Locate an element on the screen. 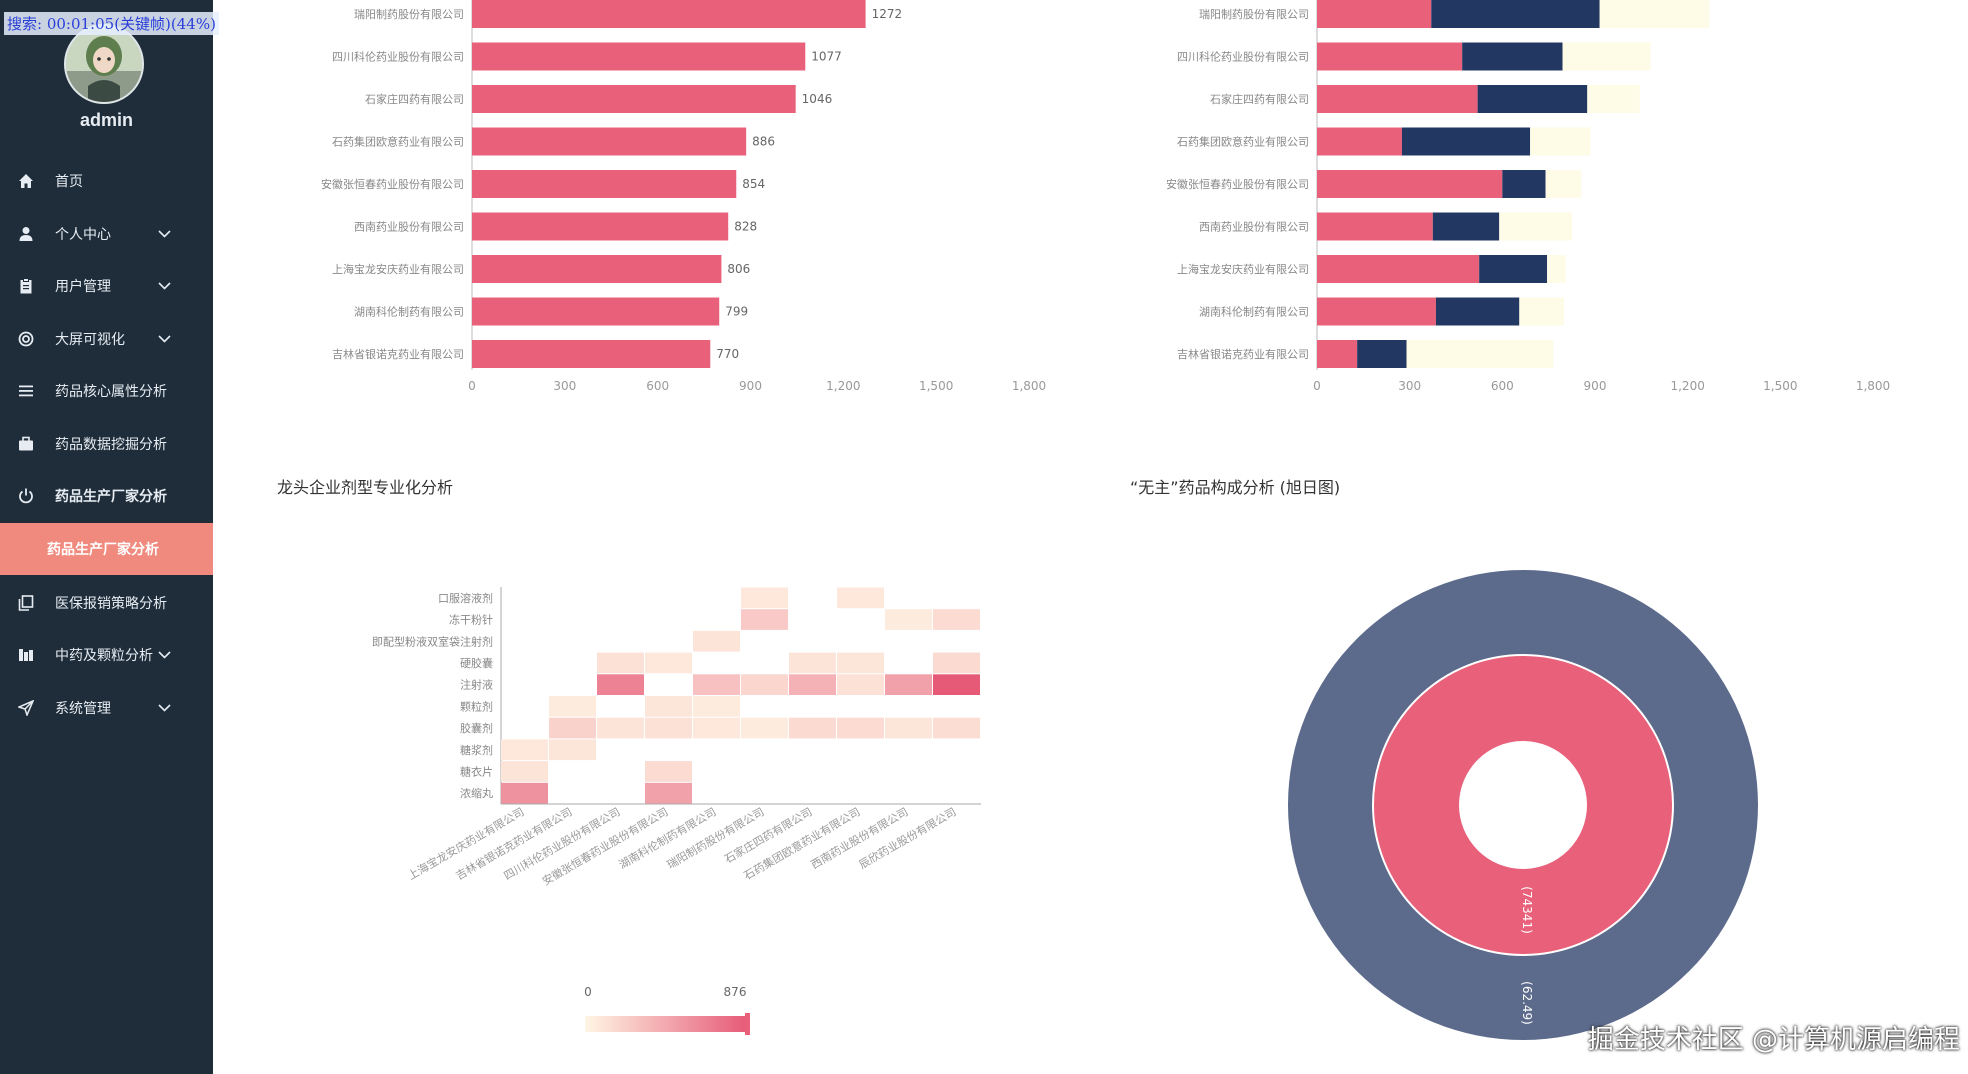  heatmap-y-label: 硬胶囊 is located at coordinates (476, 663).